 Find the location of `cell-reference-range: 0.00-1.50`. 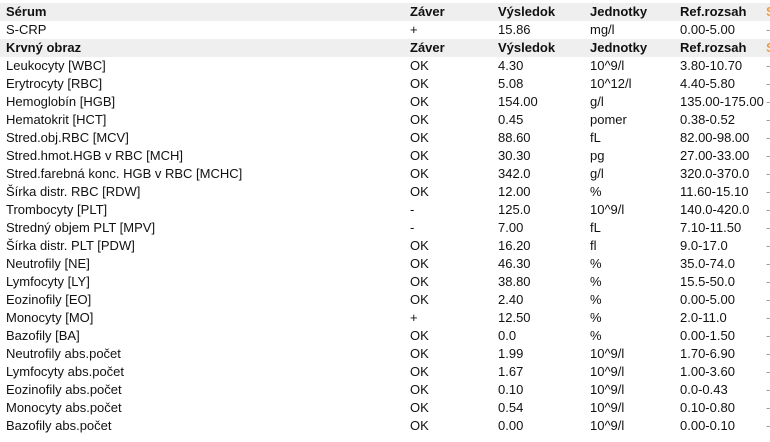

cell-reference-range: 0.00-1.50 is located at coordinates (707, 335).